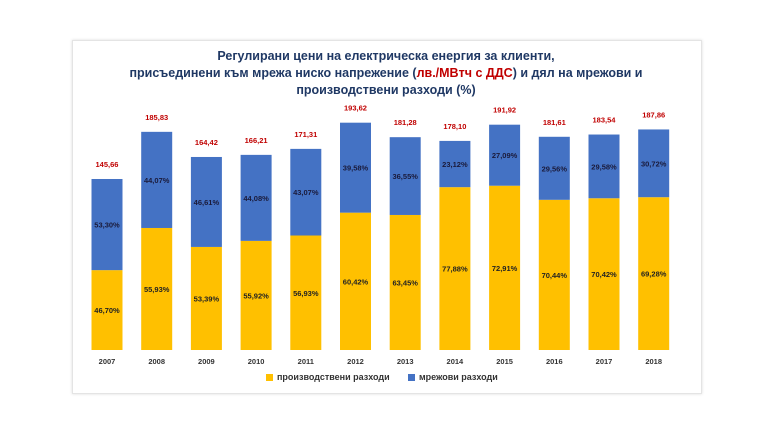 The width and height of the screenshot is (768, 432). I want to click on title-line-3: производствени разходи (%), so click(386, 90).